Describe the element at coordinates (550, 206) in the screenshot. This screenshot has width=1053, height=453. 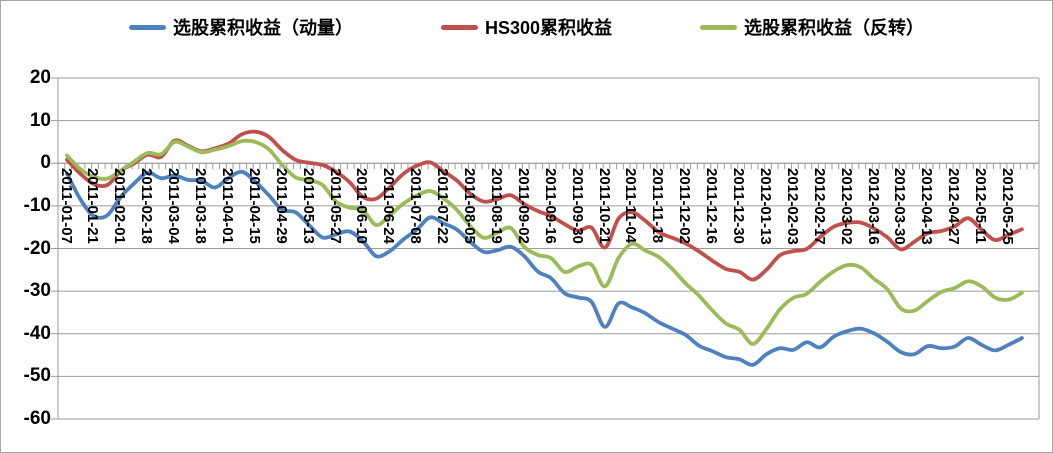
I see `x-tick-label: 2011-09-16` at that location.